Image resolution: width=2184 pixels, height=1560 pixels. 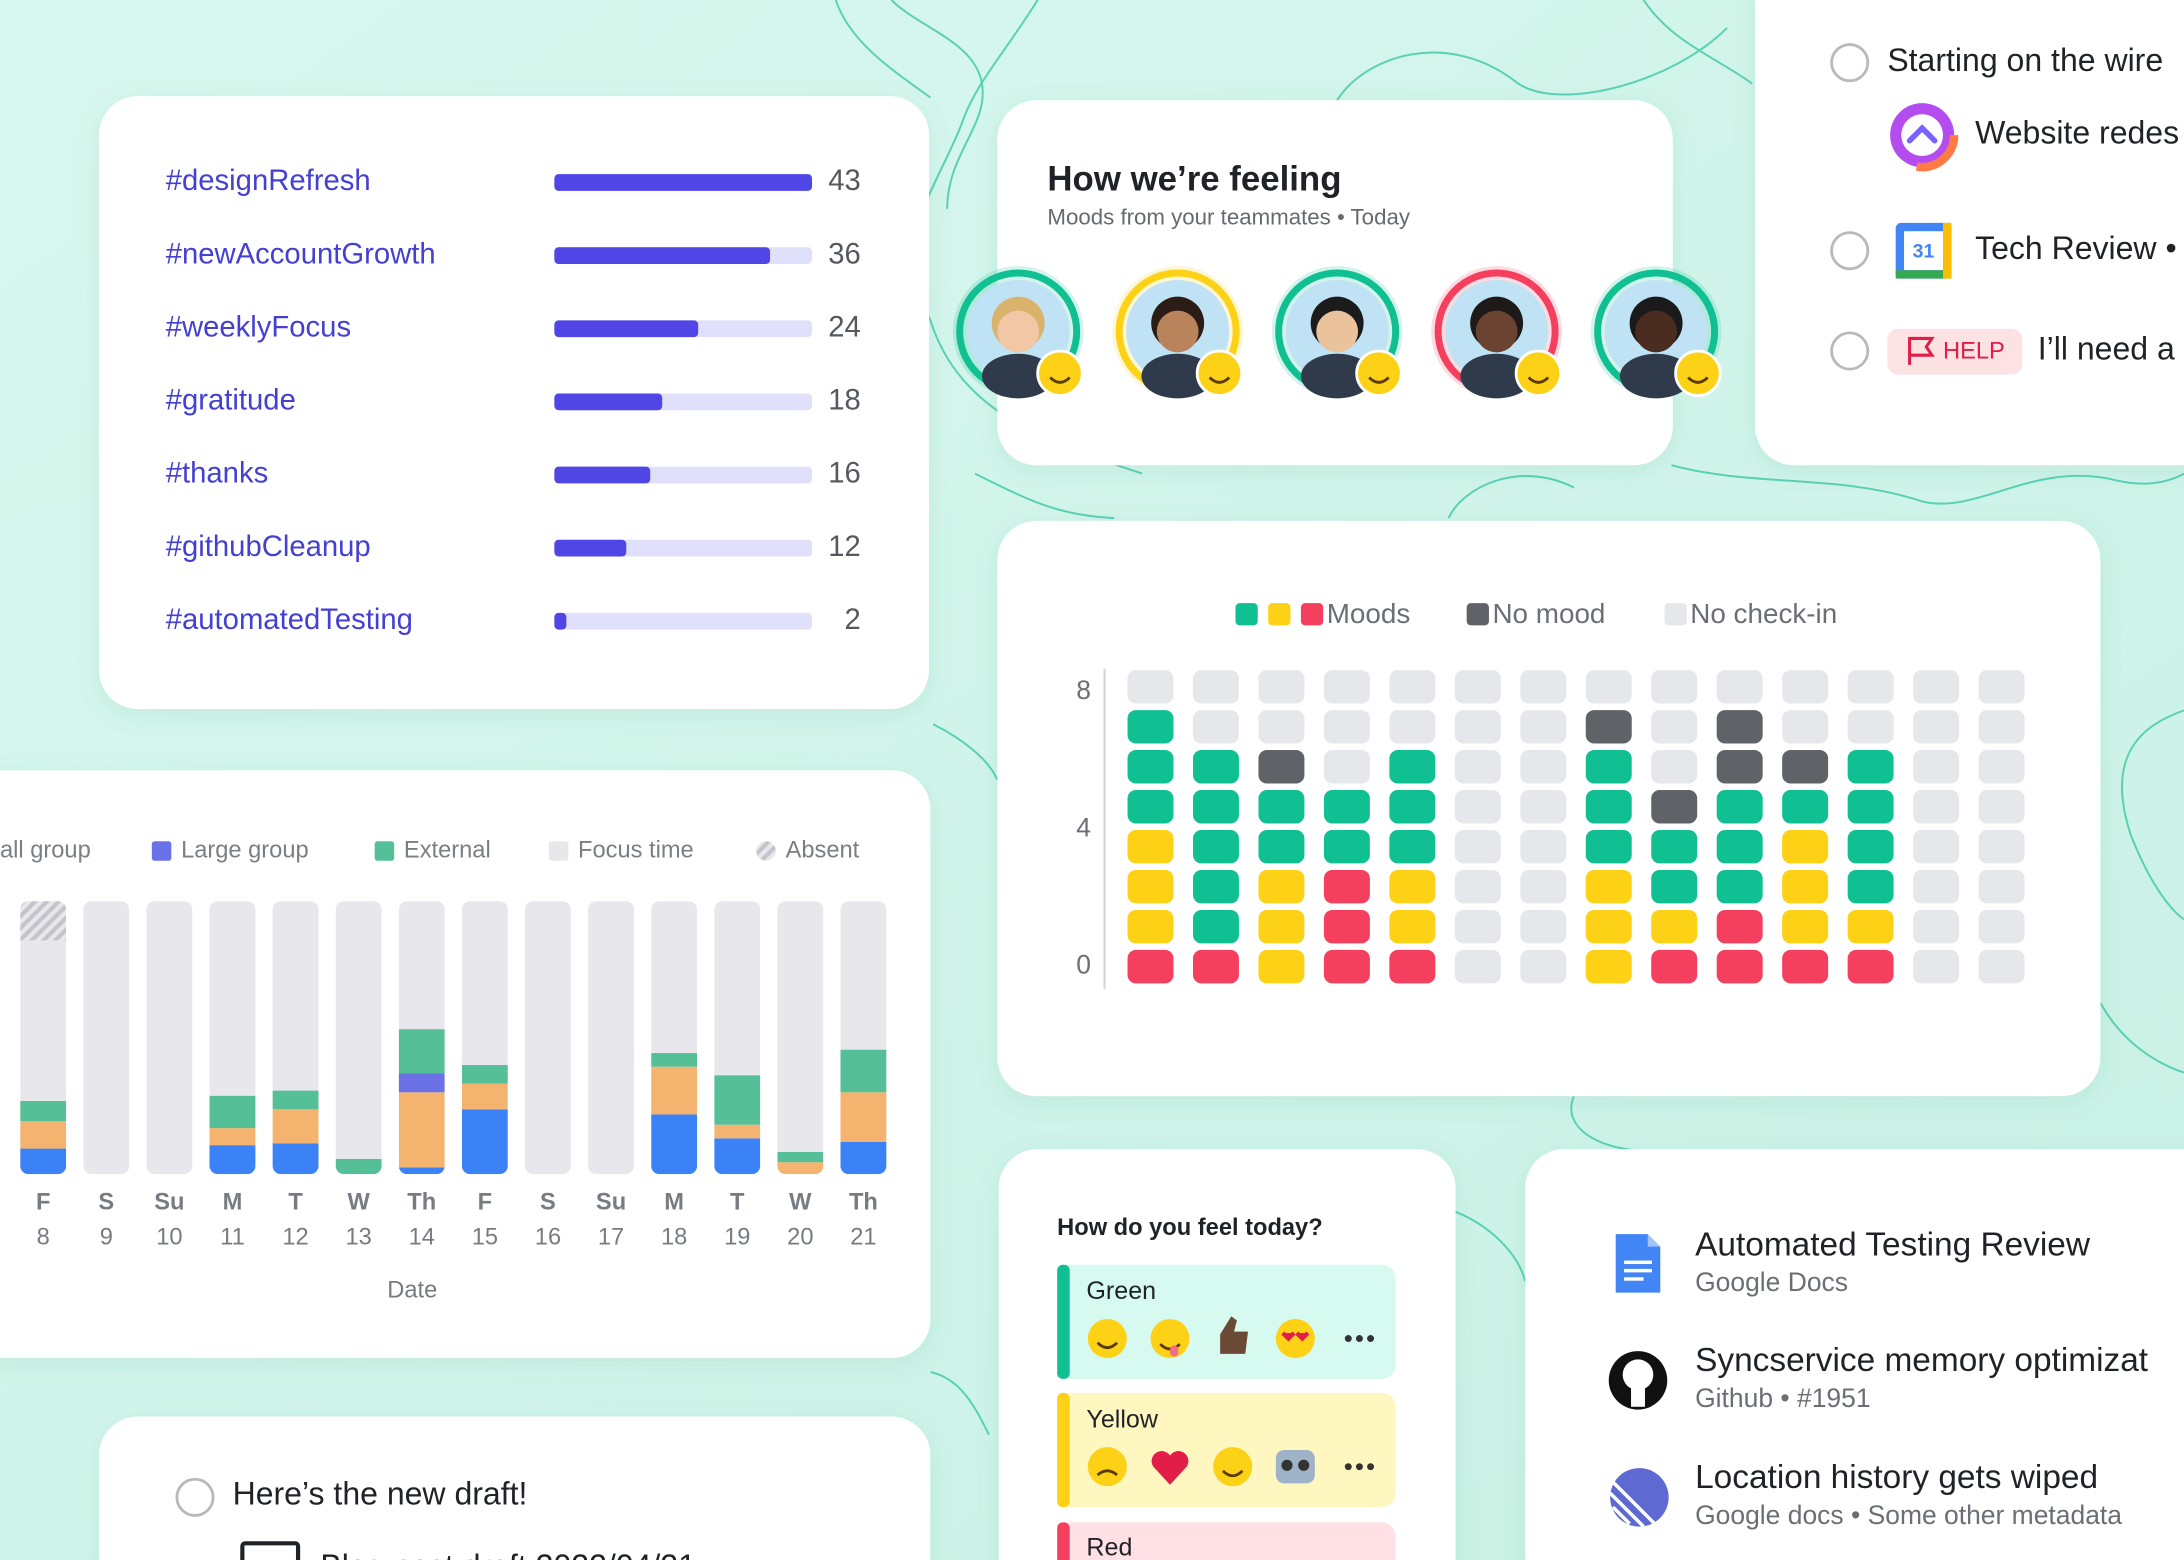 What do you see at coordinates (268, 547) in the screenshot?
I see `hashtag-label: #githubCleanup` at bounding box center [268, 547].